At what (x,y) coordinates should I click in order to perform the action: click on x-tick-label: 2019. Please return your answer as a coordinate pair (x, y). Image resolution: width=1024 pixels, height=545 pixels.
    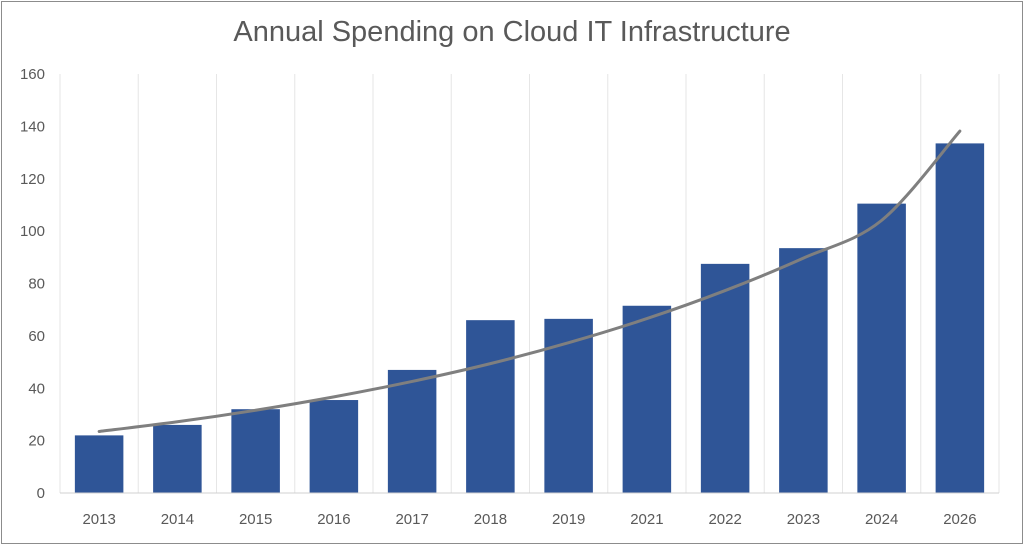
    Looking at the image, I should click on (568, 519).